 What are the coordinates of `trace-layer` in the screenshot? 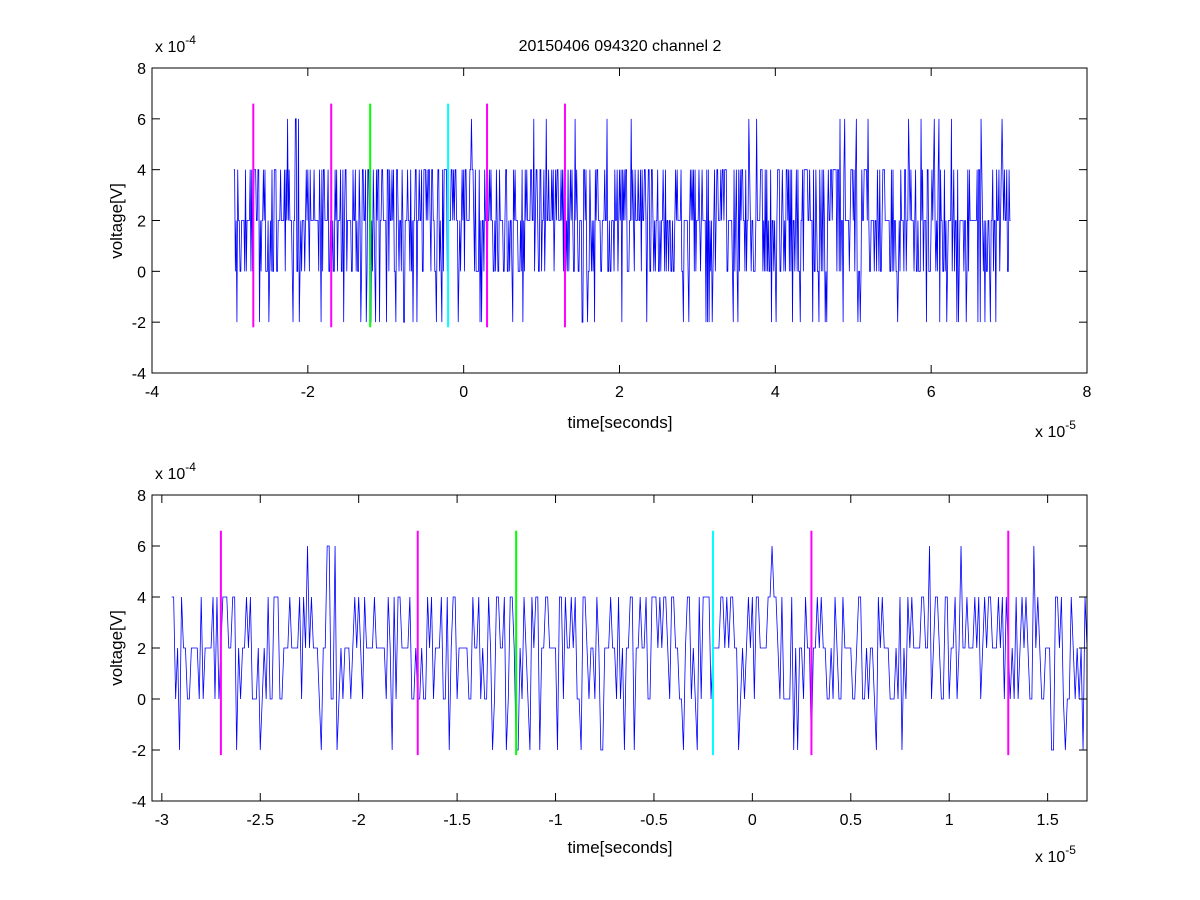 It's located at (622, 220).